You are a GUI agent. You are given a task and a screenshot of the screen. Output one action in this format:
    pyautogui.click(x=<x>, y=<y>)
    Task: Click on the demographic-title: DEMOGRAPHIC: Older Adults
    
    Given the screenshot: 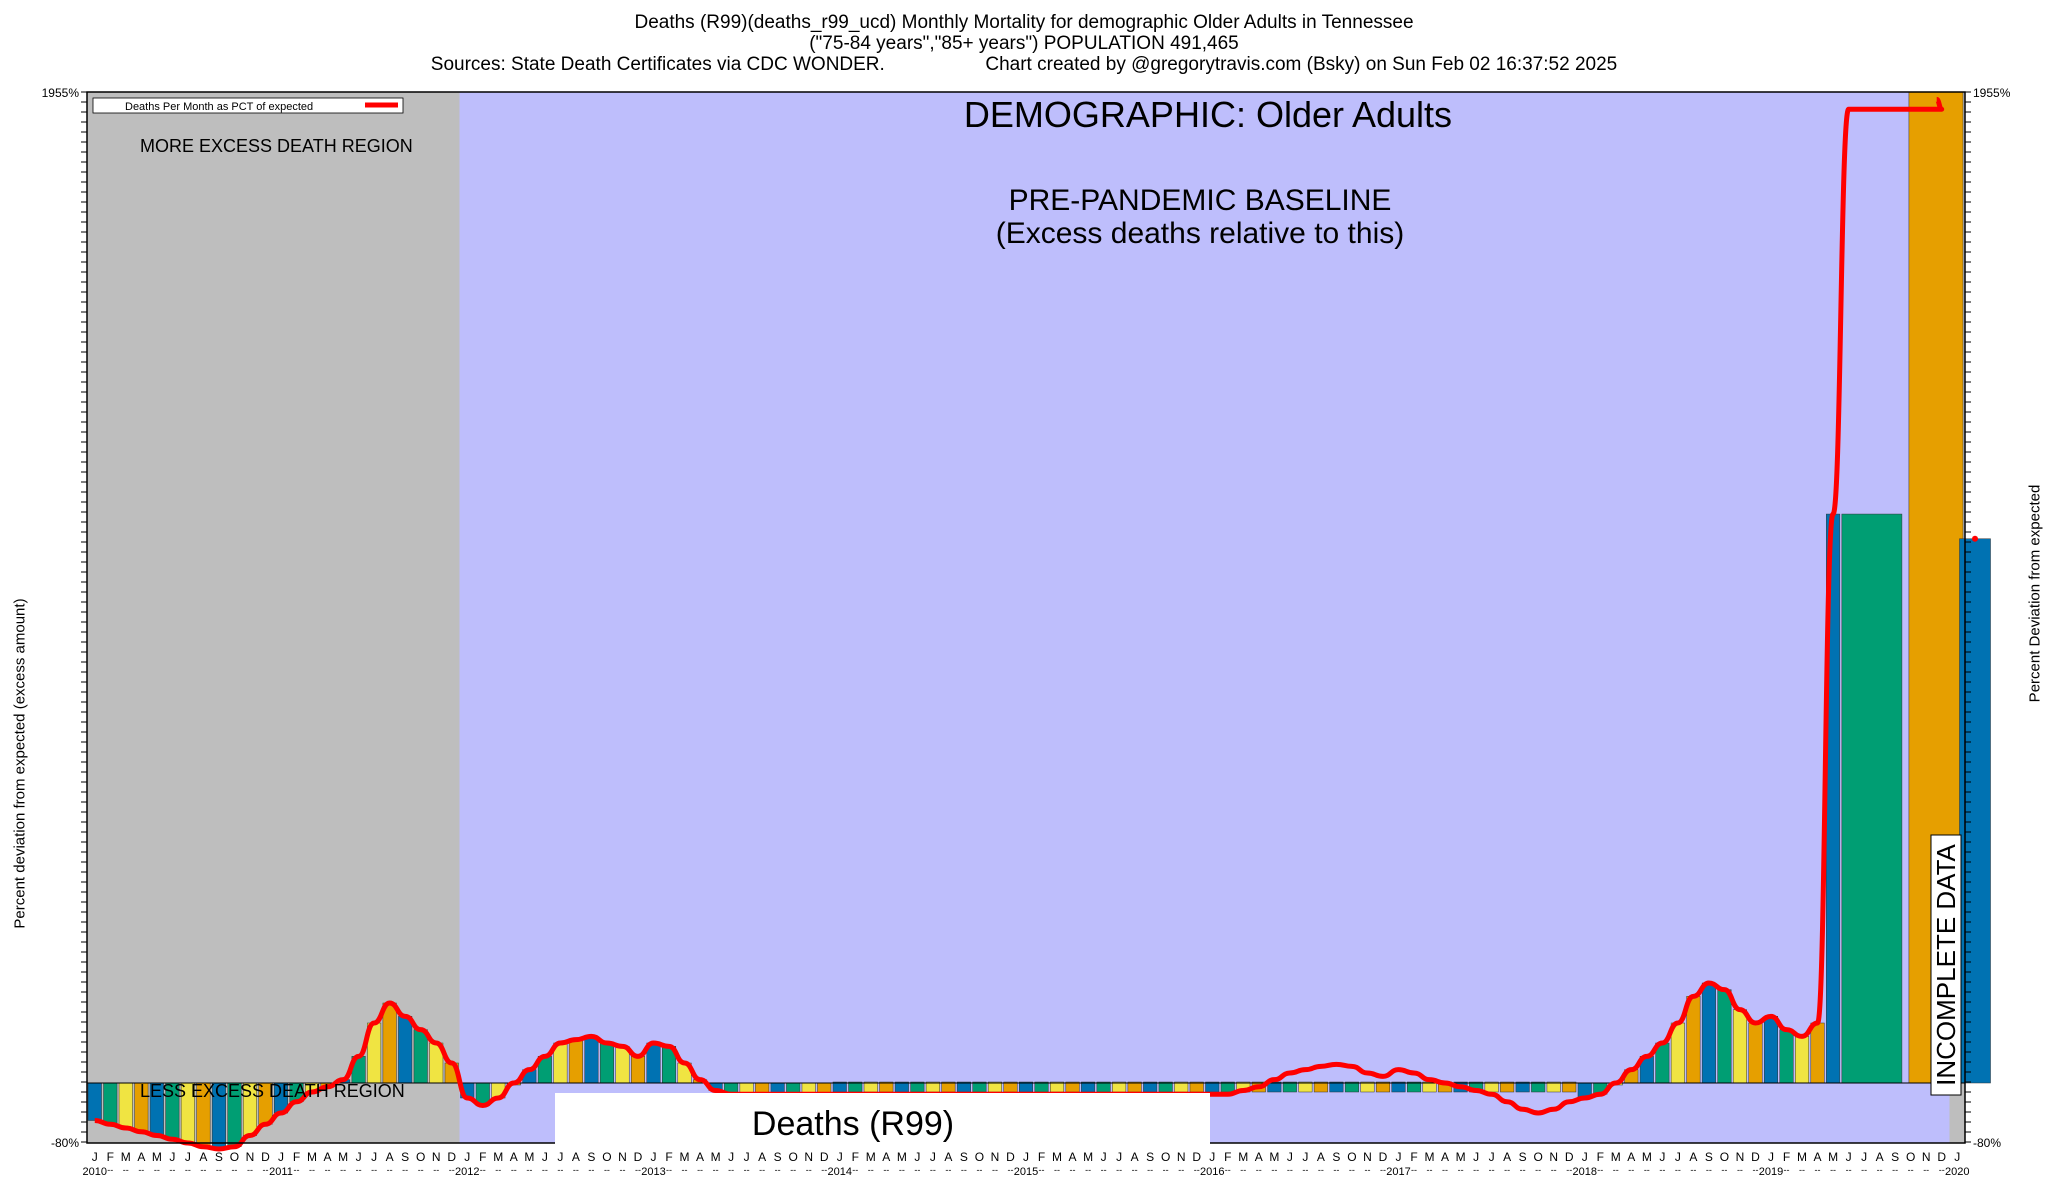 What is the action you would take?
    pyautogui.click(x=1208, y=114)
    